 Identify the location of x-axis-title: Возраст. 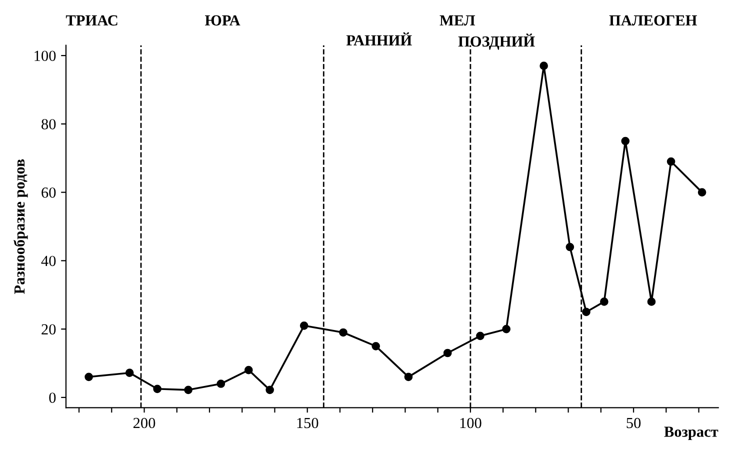
(691, 433).